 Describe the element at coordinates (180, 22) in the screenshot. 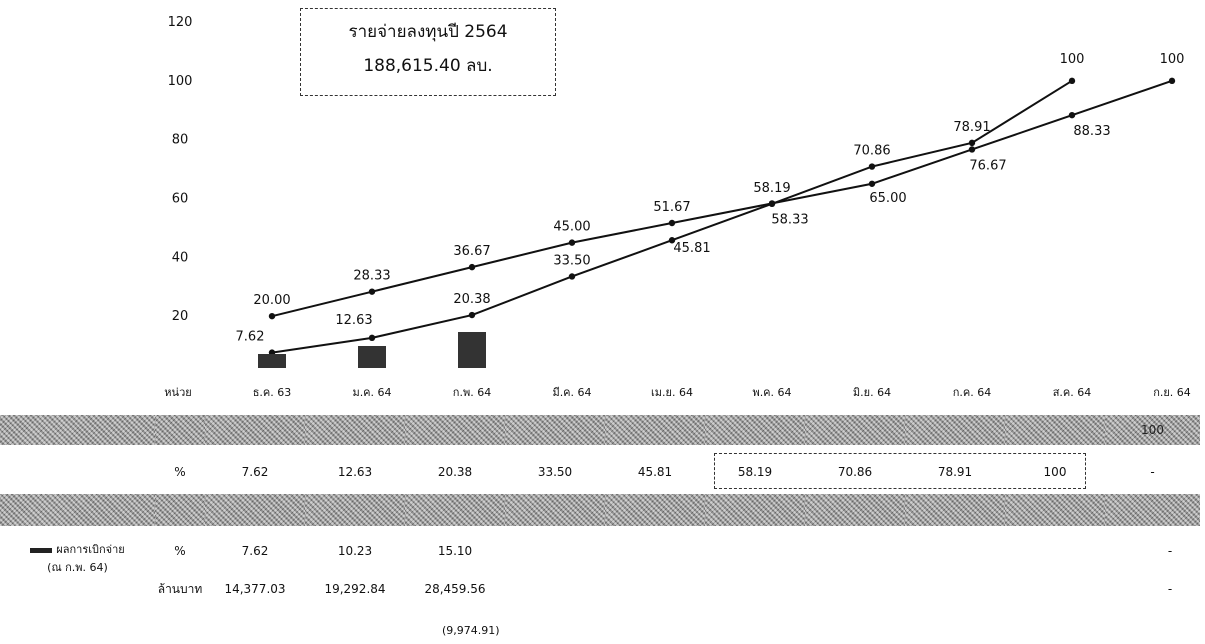

I see `y-tick-label: 120` at that location.